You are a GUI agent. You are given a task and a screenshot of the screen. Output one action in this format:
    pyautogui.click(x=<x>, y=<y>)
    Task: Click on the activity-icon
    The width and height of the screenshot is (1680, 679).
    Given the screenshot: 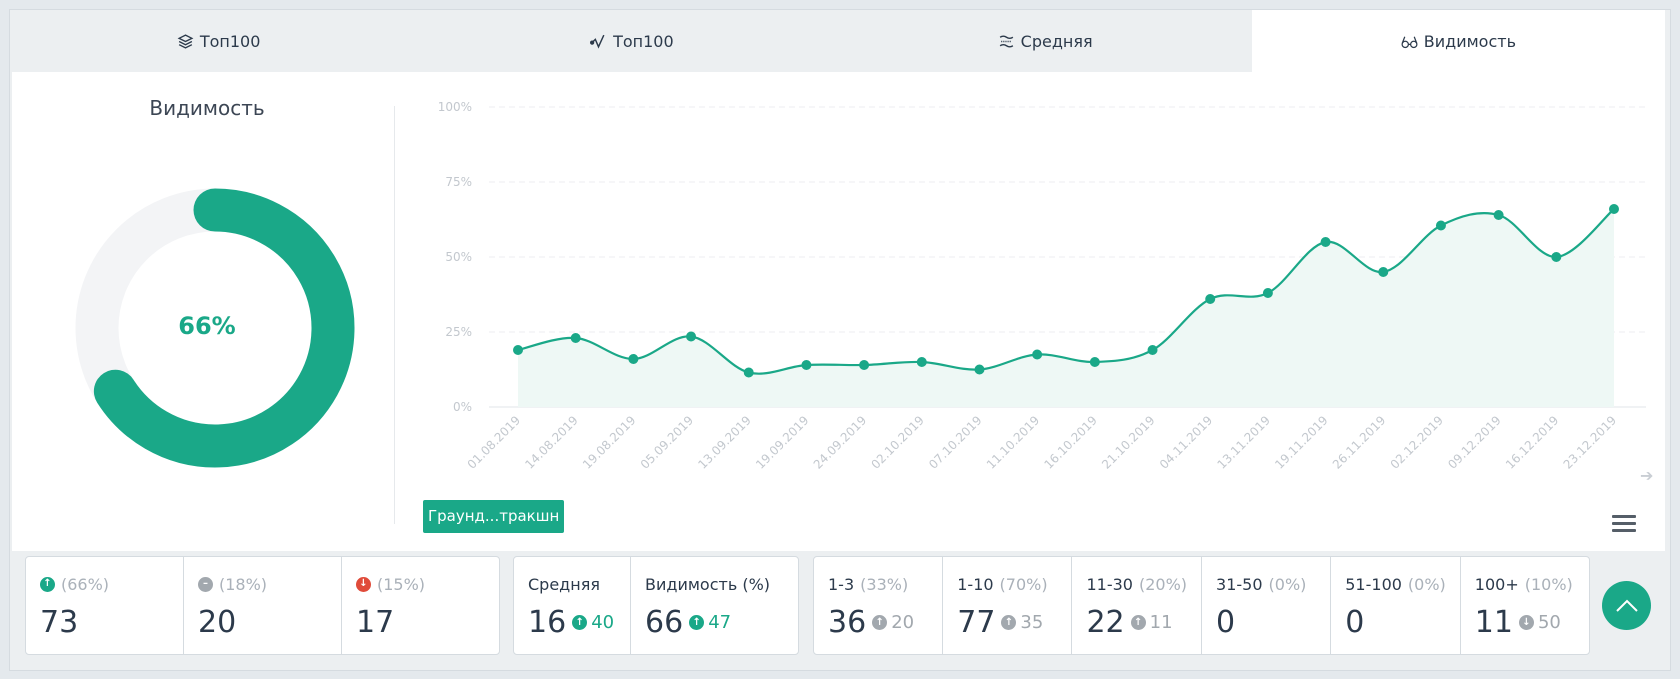 What is the action you would take?
    pyautogui.click(x=597, y=41)
    